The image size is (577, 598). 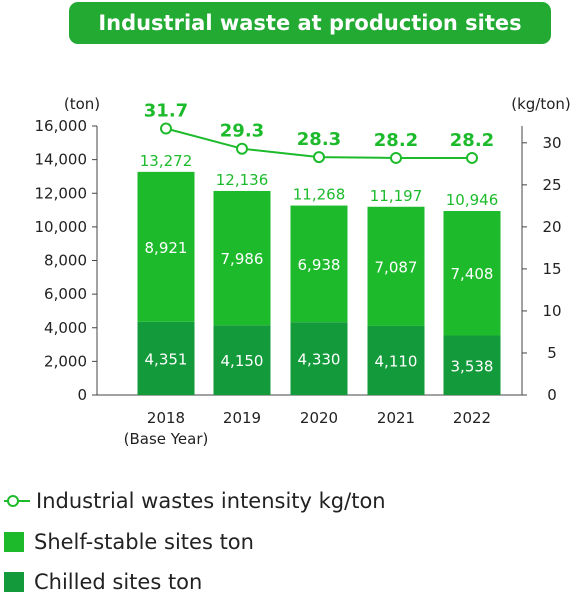 What do you see at coordinates (82, 395) in the screenshot?
I see `left-tick-label: 0` at bounding box center [82, 395].